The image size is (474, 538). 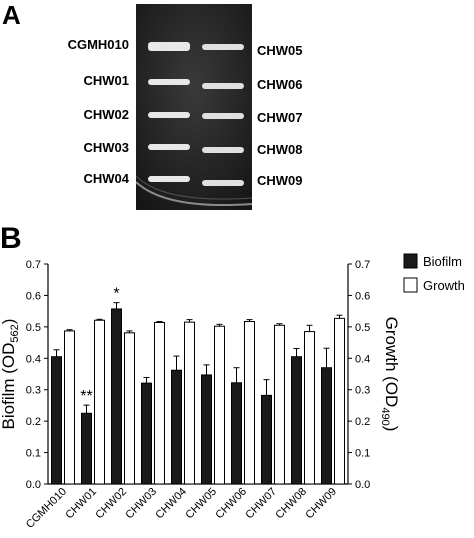 I want to click on y-tick-label-right: 0.4, so click(x=362, y=359).